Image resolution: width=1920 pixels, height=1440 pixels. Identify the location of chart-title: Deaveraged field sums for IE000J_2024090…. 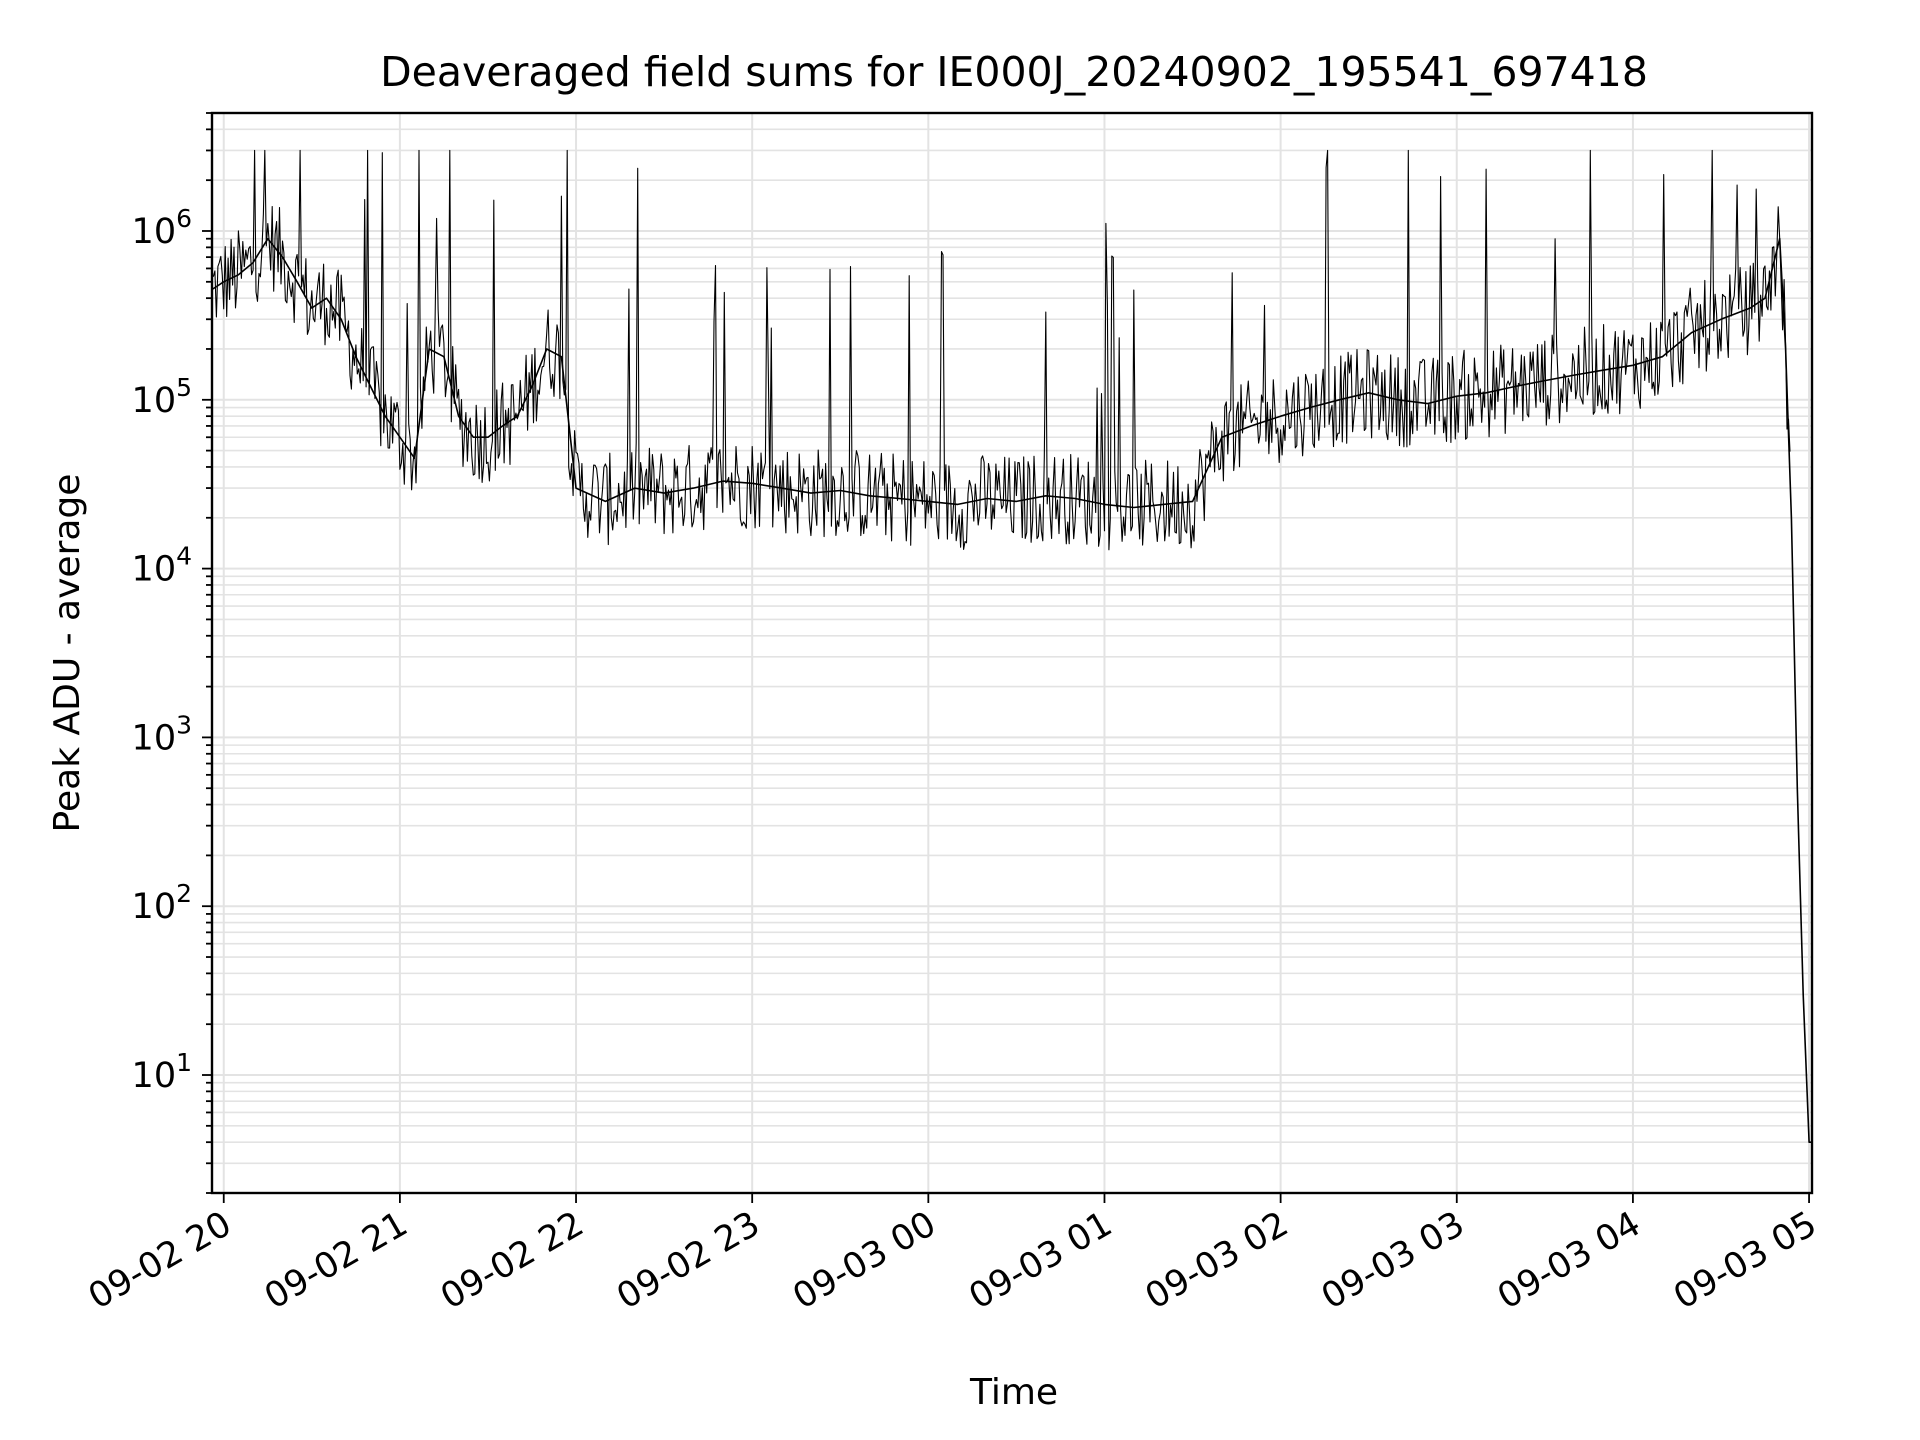
(1014, 72).